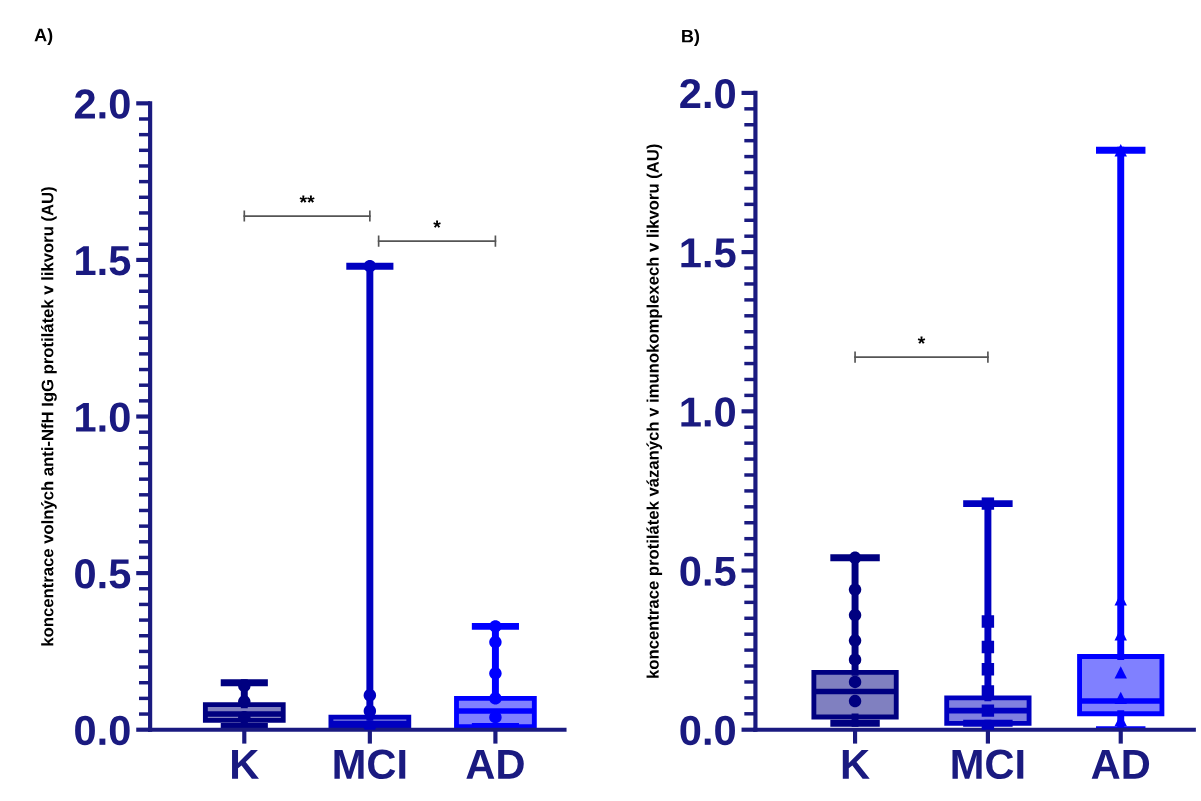 This screenshot has width=1201, height=801. Describe the element at coordinates (691, 38) in the screenshot. I see `chart-title: B)` at that location.